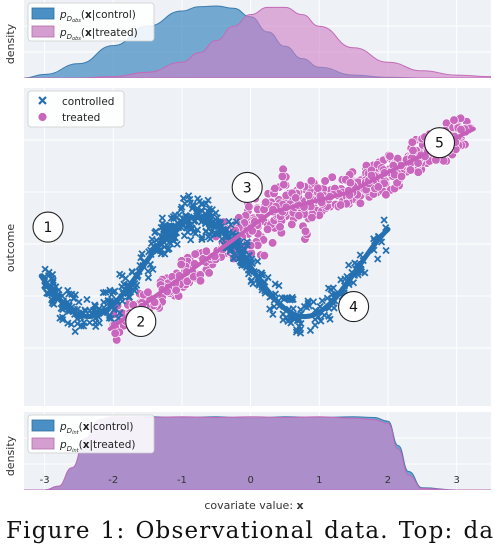 The width and height of the screenshot is (494, 544). I want to click on x-tick-label: -3, so click(45, 480).